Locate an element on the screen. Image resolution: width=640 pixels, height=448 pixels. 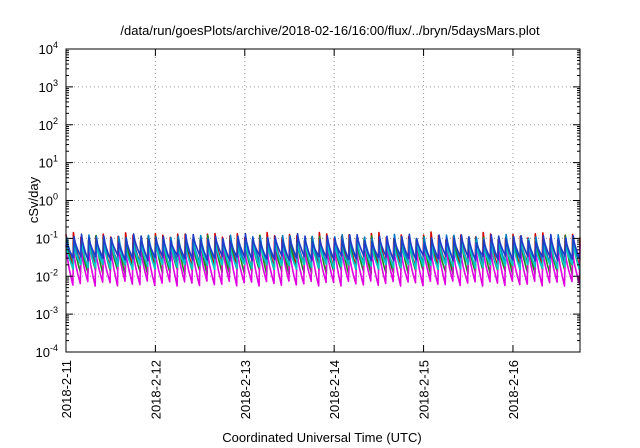
x-tick-label: 2018-2-15 is located at coordinates (424, 389).